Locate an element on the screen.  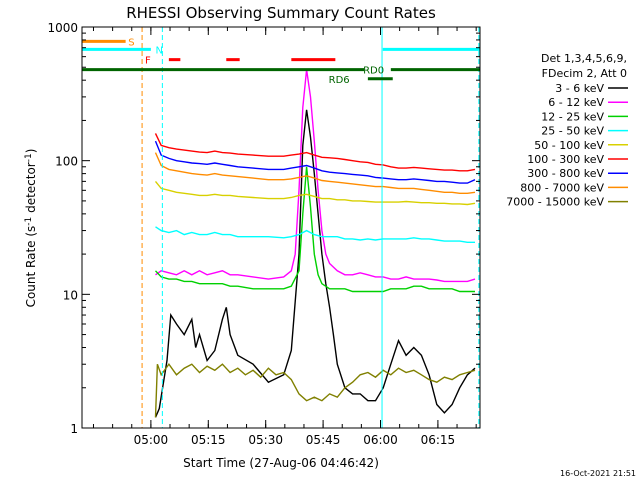
chart-title: RHESSI Observing Summary Count Rates is located at coordinates (281, 13).